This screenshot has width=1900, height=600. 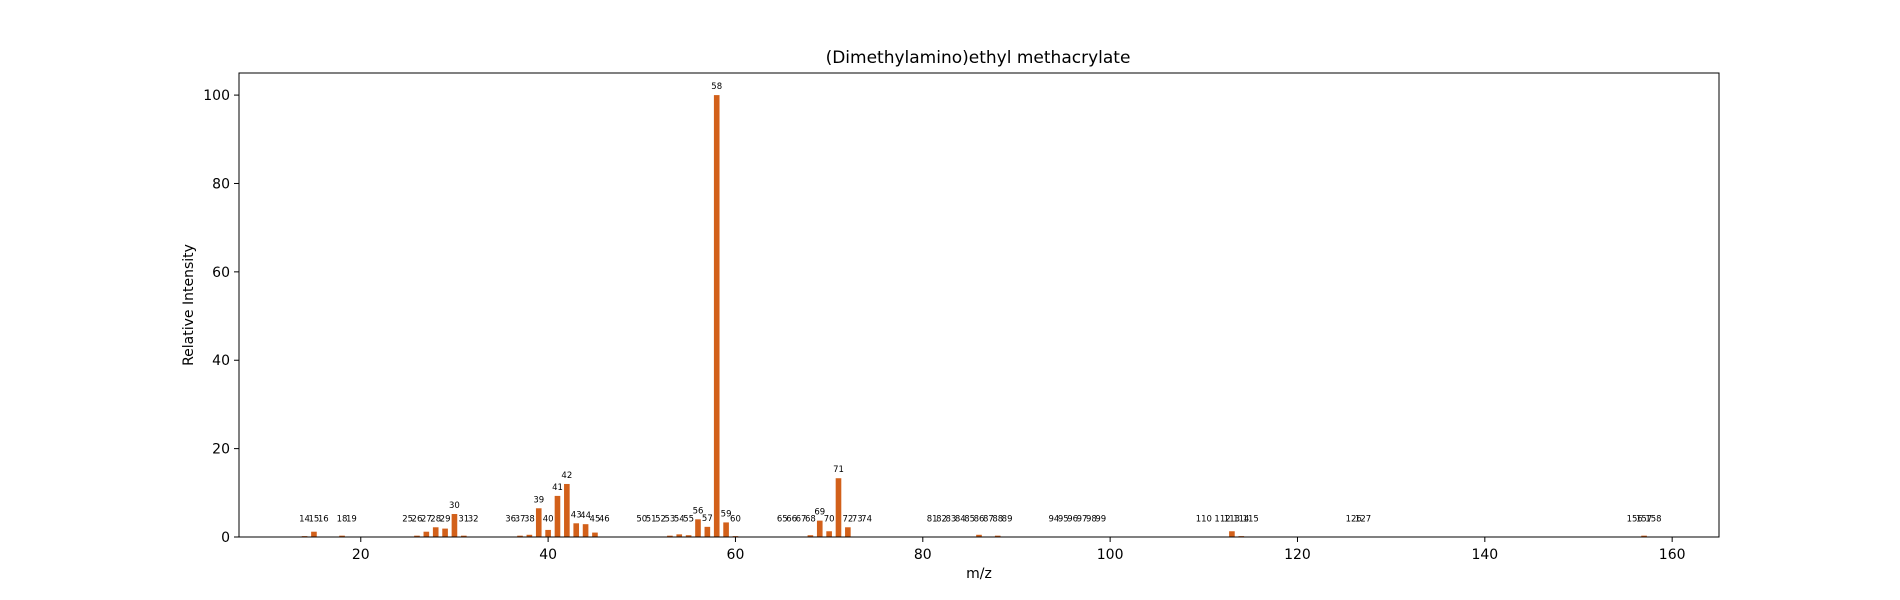 I want to click on bar-mz-label: 58, so click(x=716, y=87).